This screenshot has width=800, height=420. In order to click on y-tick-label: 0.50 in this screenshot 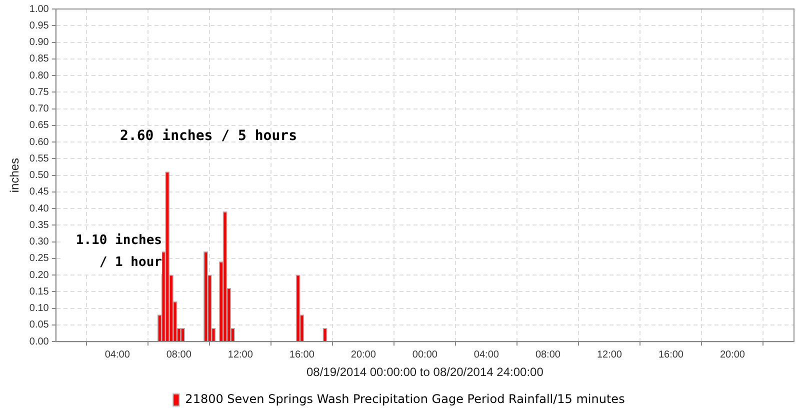, I will do `click(39, 176)`.